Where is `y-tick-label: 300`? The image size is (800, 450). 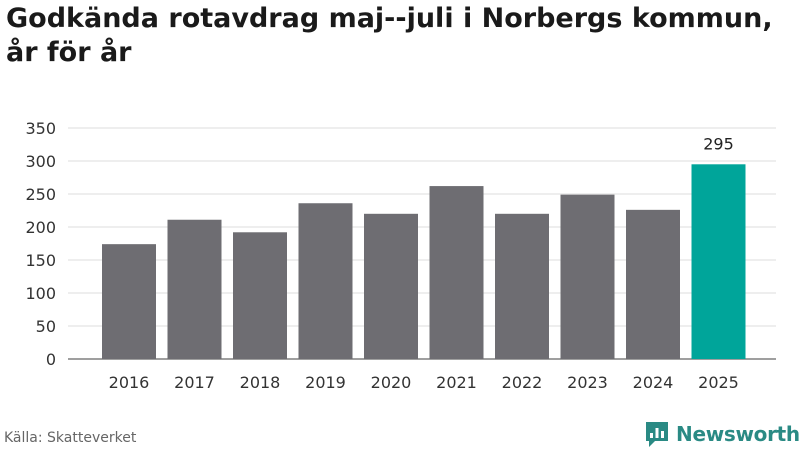 y-tick-label: 300 is located at coordinates (40, 161).